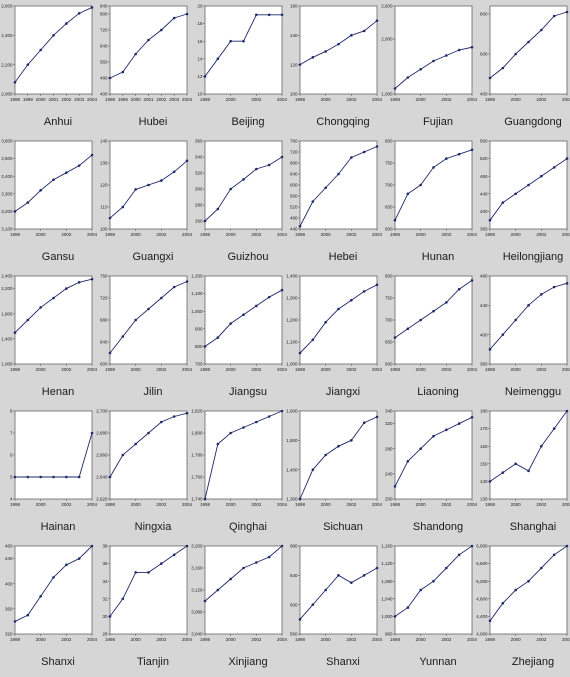  Describe the element at coordinates (438, 662) in the screenshot. I see `panel-title: Yunnan` at that location.